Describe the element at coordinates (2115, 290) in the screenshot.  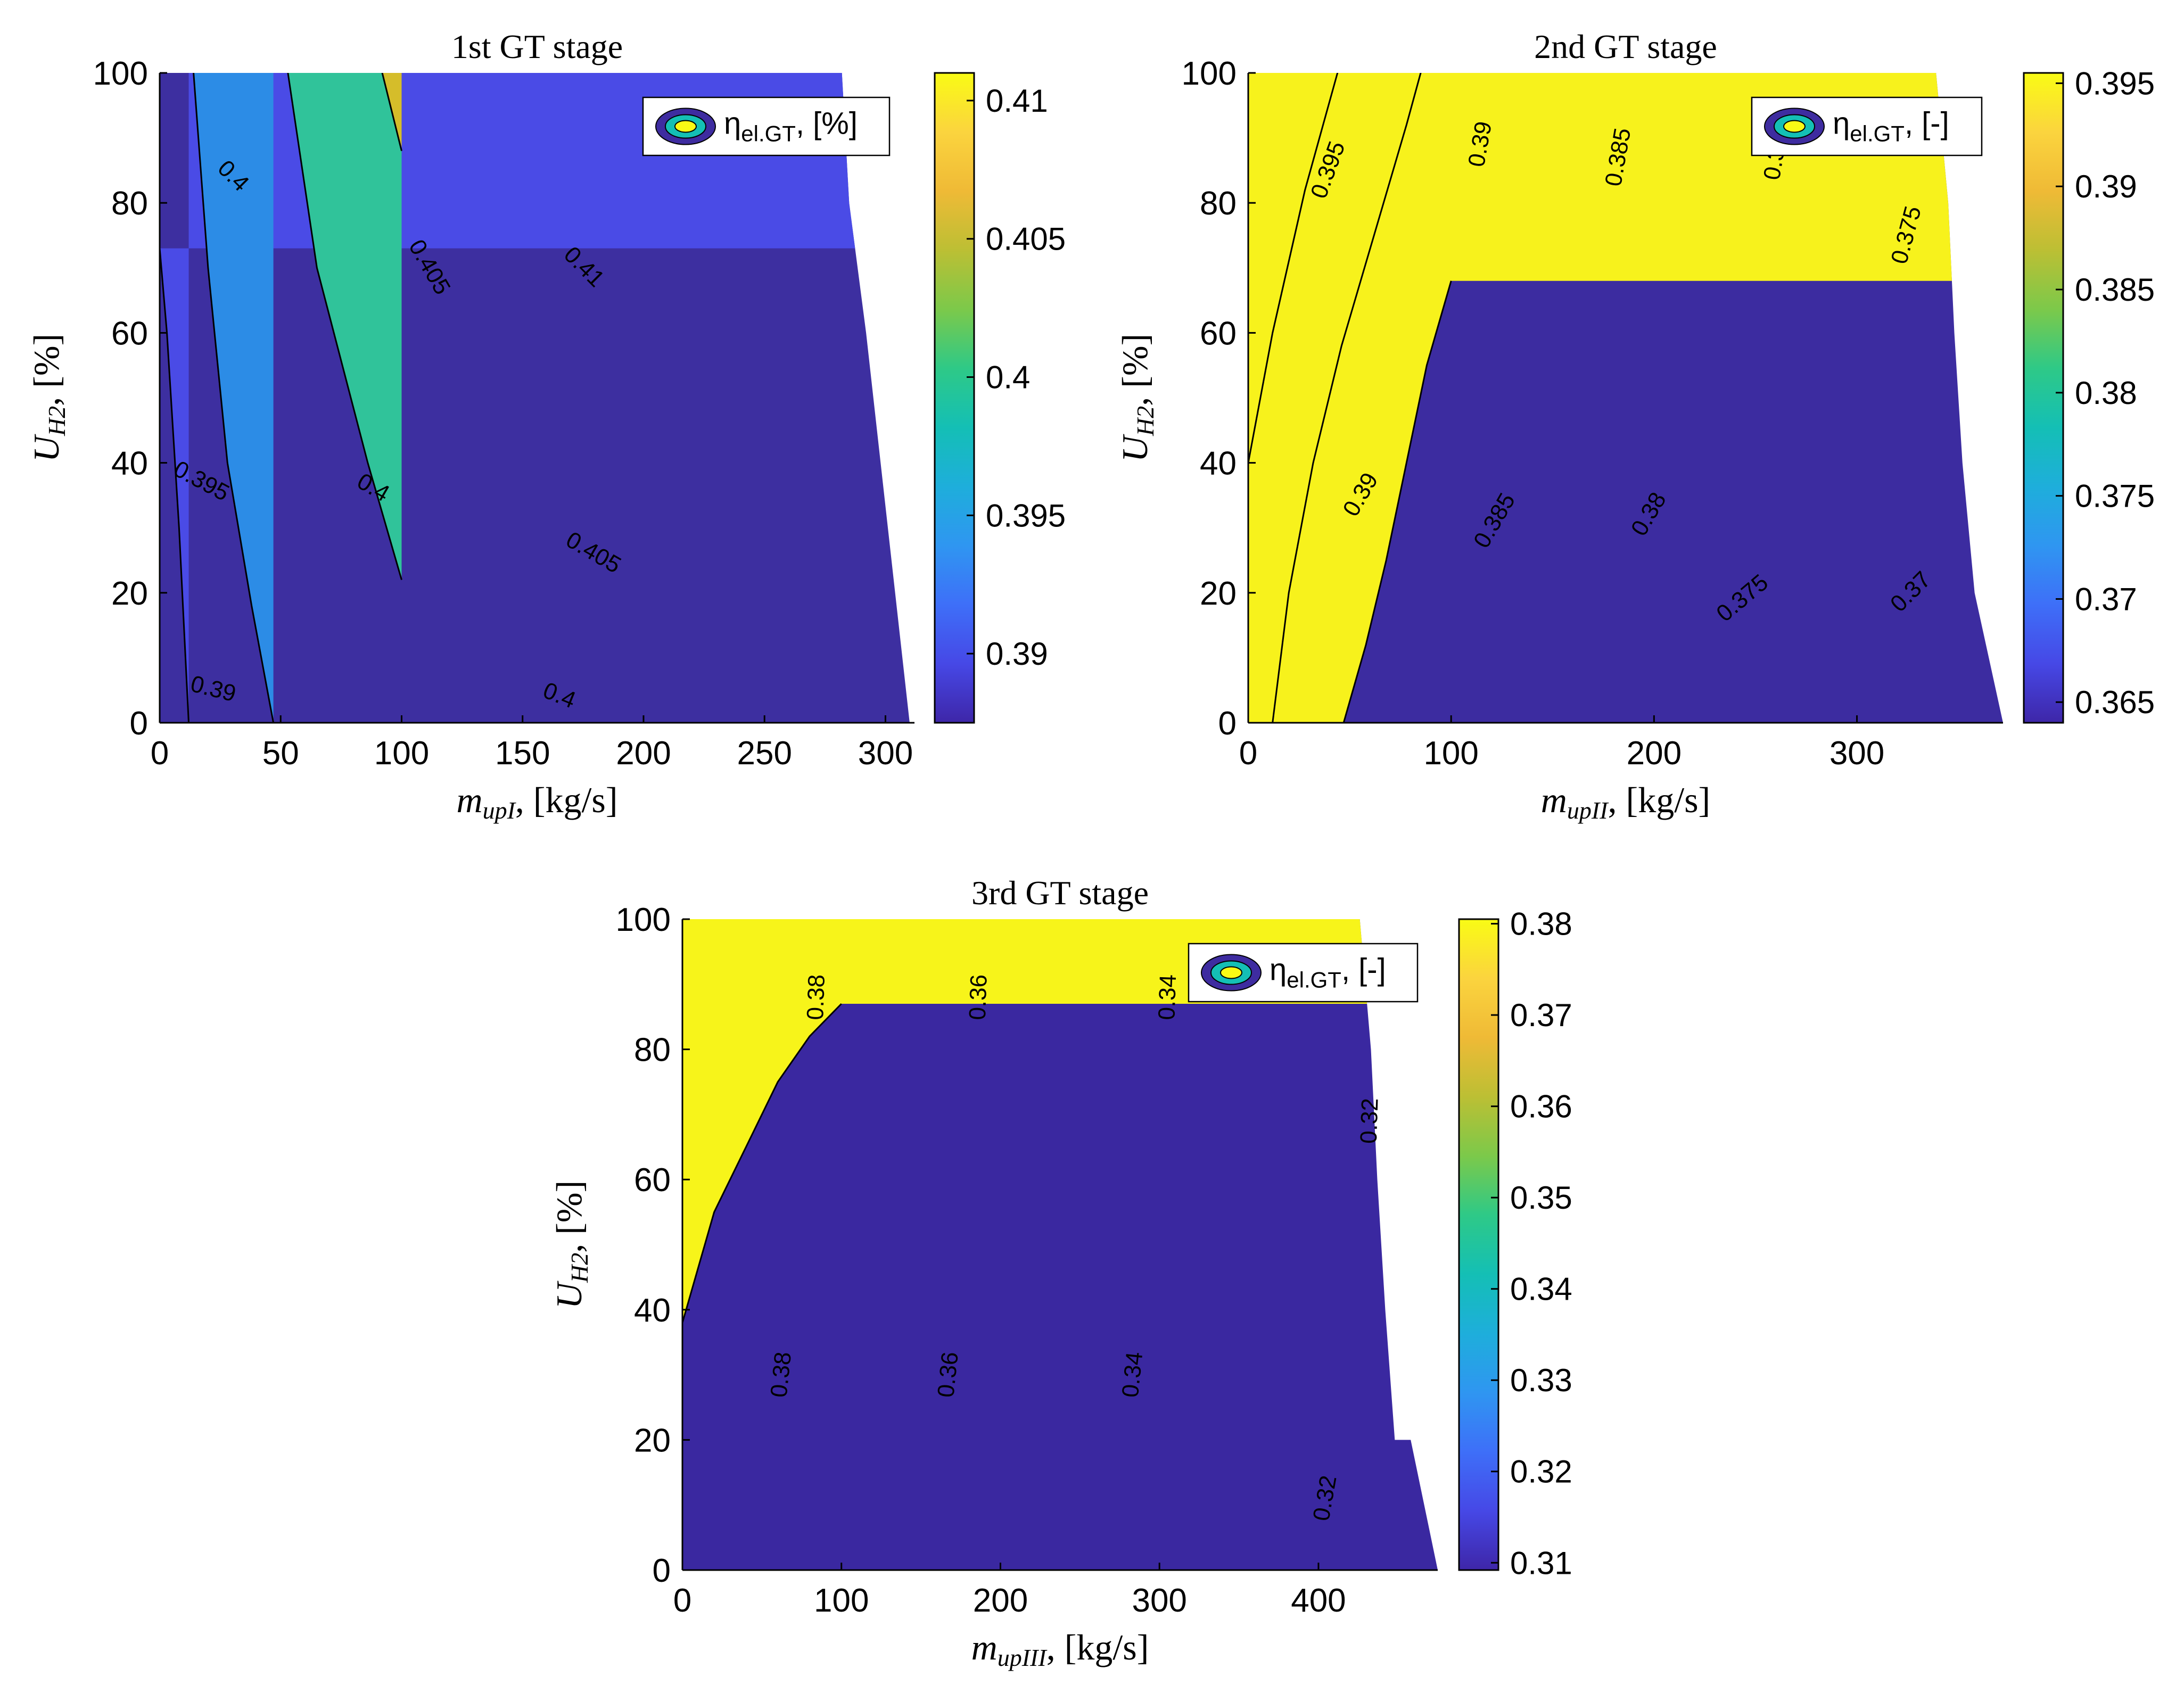
I see `colorbar-tick-label: 0.385` at that location.